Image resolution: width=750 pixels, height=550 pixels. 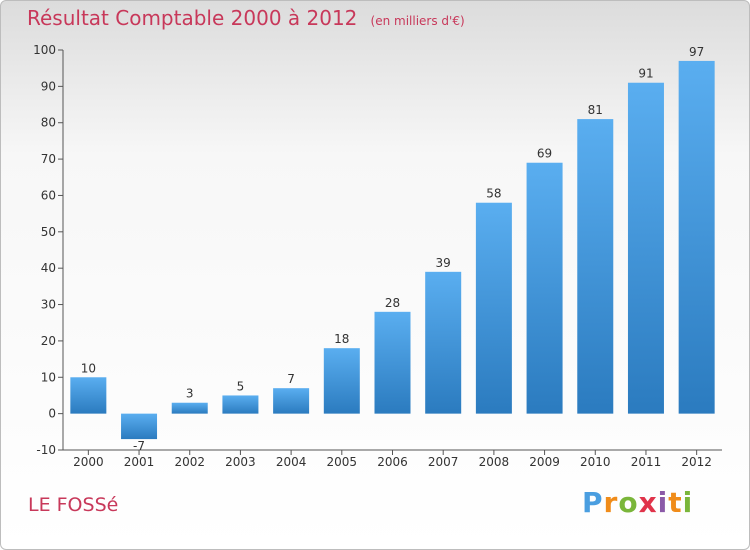 I want to click on x-tick-label: 2004, so click(x=291, y=462).